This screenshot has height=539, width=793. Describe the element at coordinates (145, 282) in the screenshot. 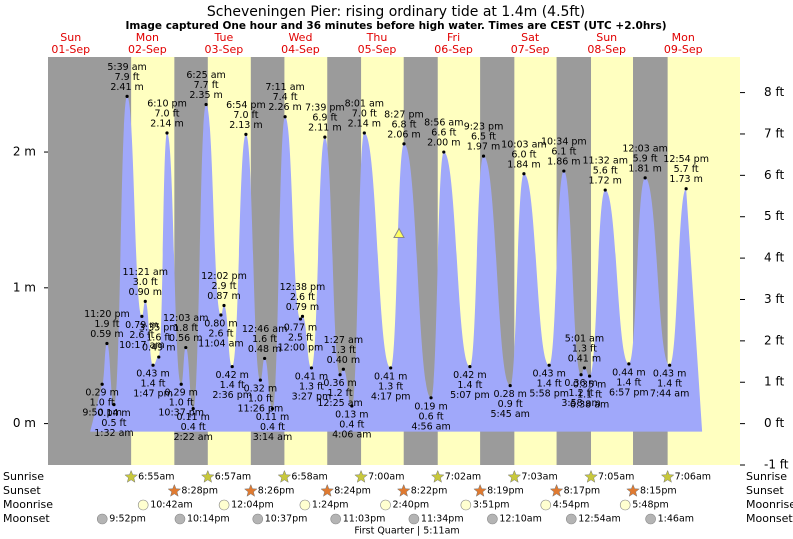

I see `tide-label: 3.0 ft` at that location.